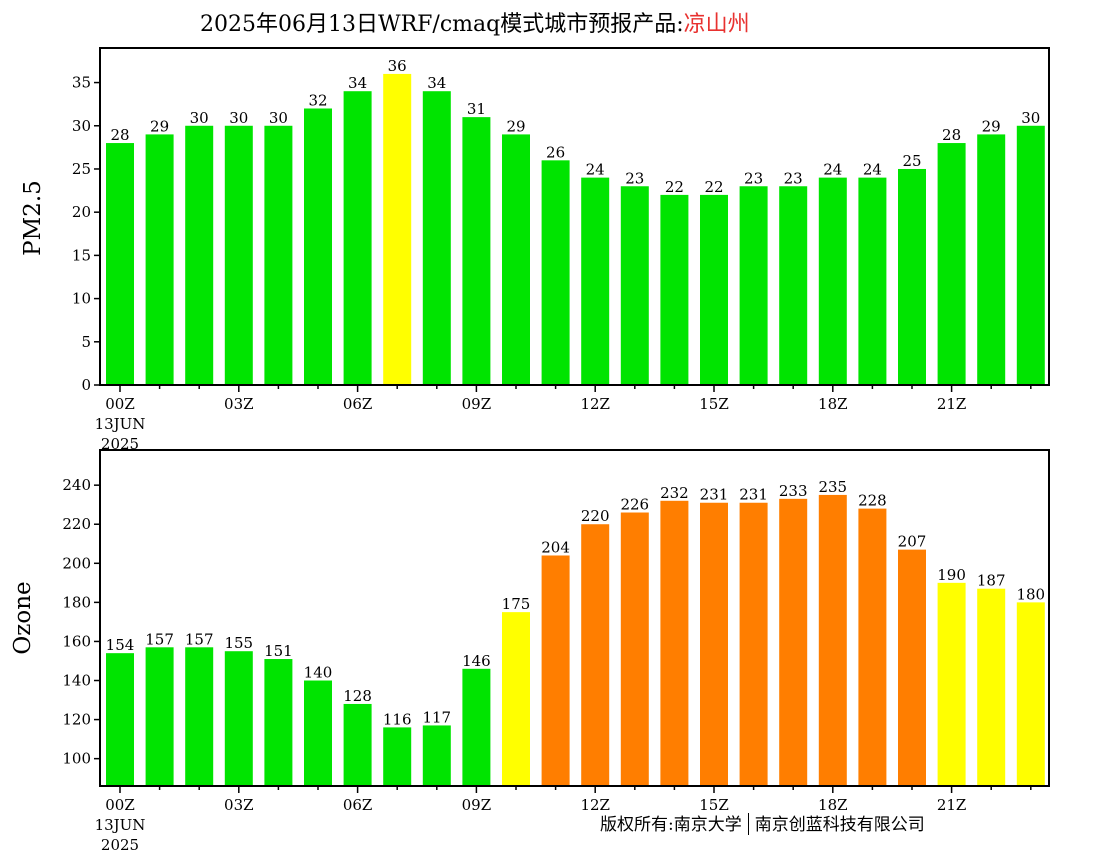 The image size is (1100, 850). Describe the element at coordinates (714, 495) in the screenshot. I see `ozone-value-label: 231` at that location.